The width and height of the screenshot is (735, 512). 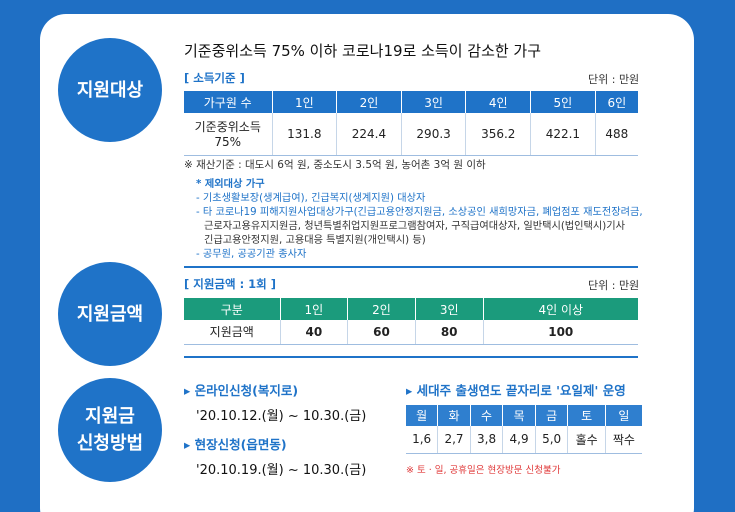 What do you see at coordinates (232, 309) in the screenshot?
I see `column-header: 구분` at bounding box center [232, 309].